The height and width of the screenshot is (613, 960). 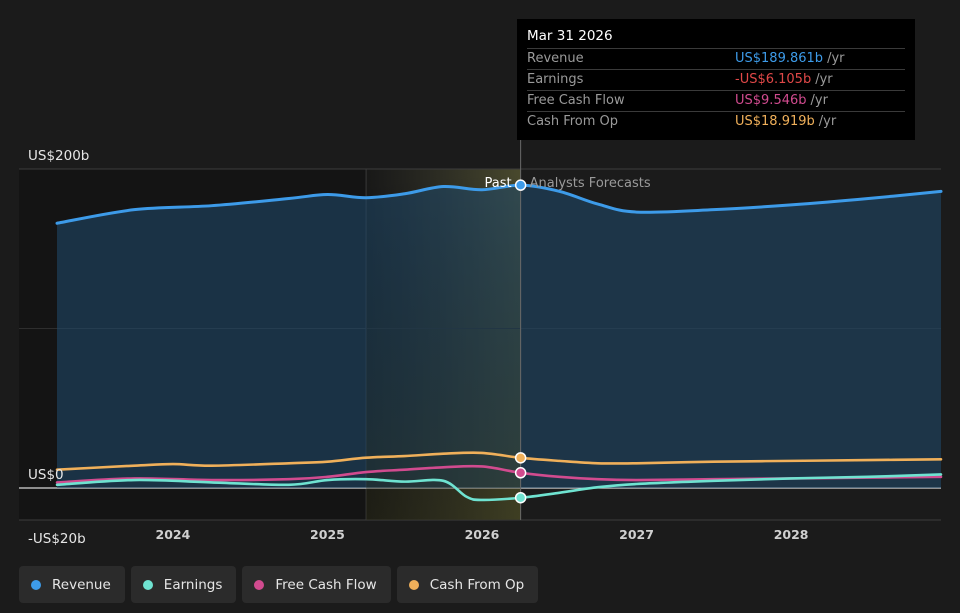 What do you see at coordinates (555, 58) in the screenshot?
I see `tooltip-label: Revenue` at bounding box center [555, 58].